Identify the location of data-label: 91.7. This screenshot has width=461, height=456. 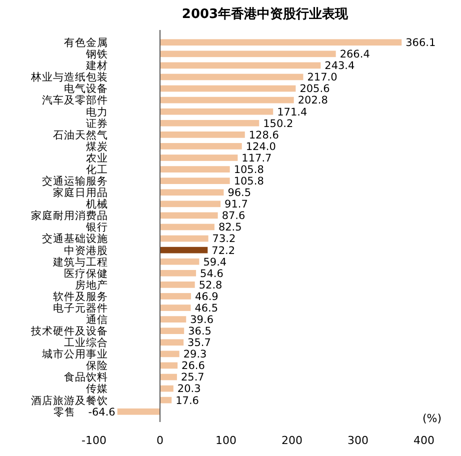
(236, 204).